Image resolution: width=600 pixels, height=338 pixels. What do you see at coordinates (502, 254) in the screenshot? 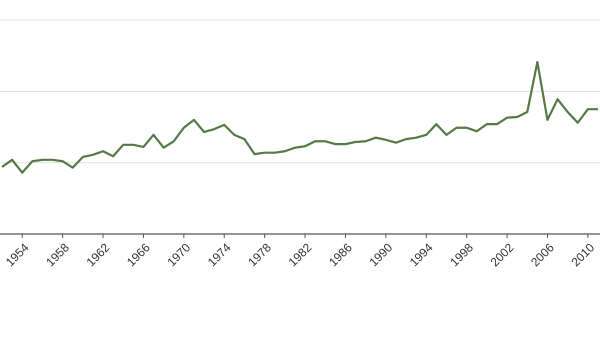
I see `x-tick-label: 2002` at bounding box center [502, 254].